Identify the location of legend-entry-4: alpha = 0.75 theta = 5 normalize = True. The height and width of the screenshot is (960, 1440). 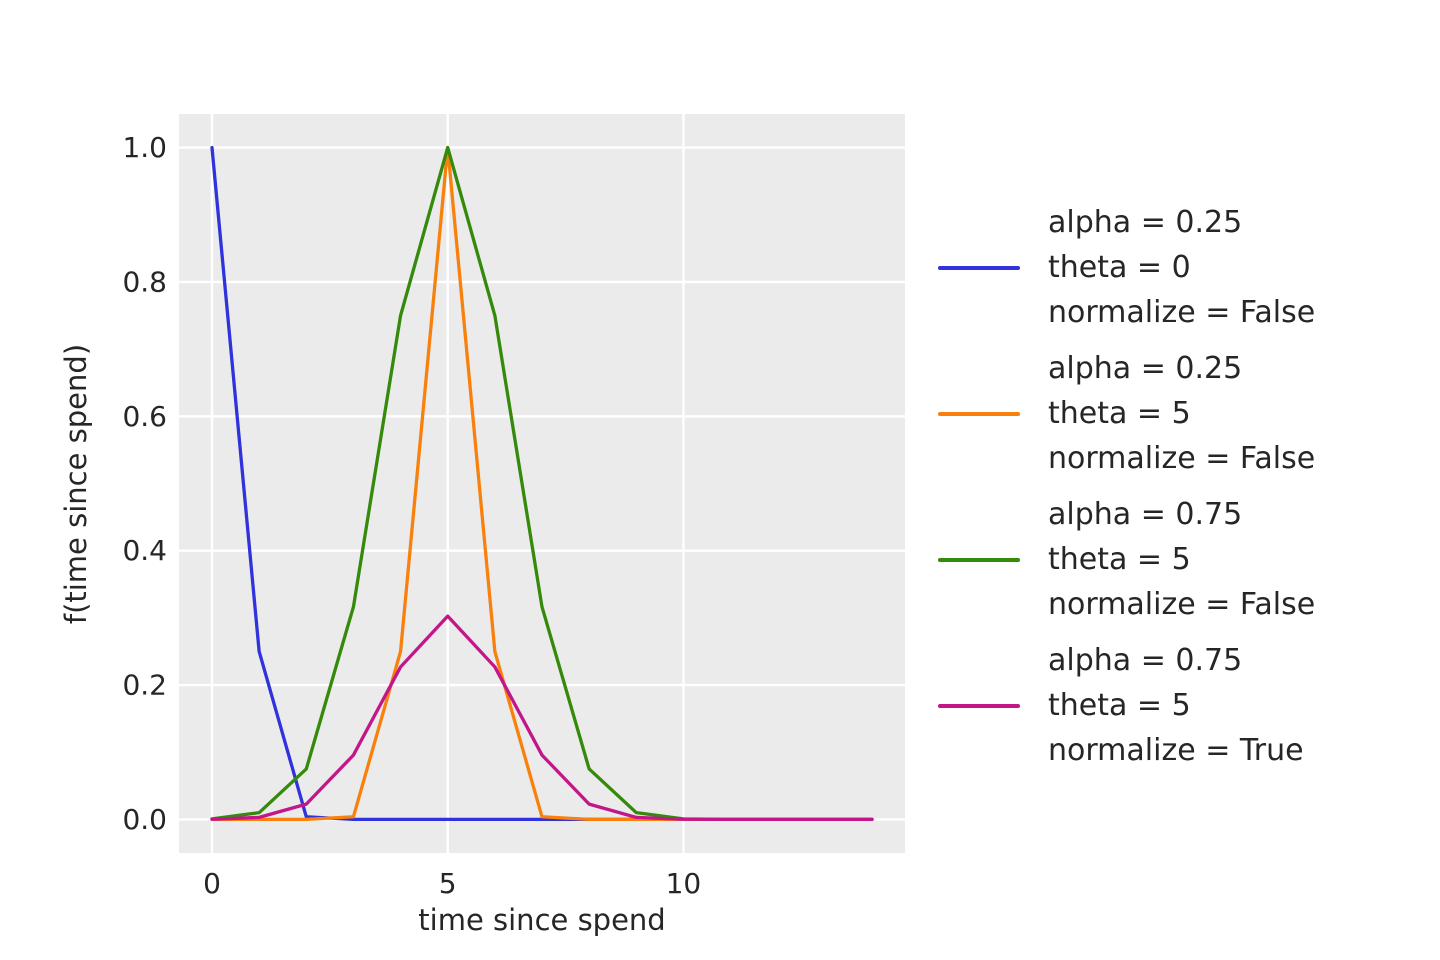
(1126, 705).